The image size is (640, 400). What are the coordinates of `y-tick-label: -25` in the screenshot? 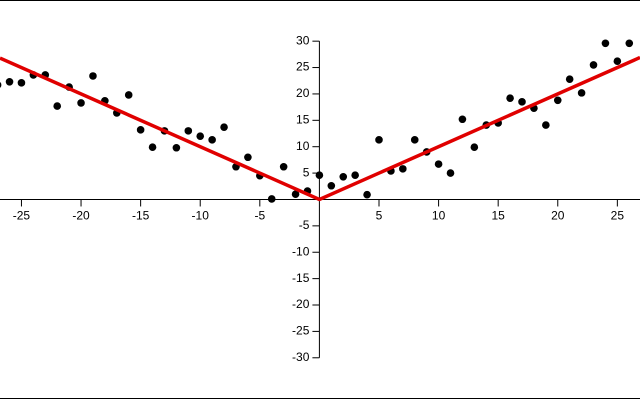 It's located at (301, 331).